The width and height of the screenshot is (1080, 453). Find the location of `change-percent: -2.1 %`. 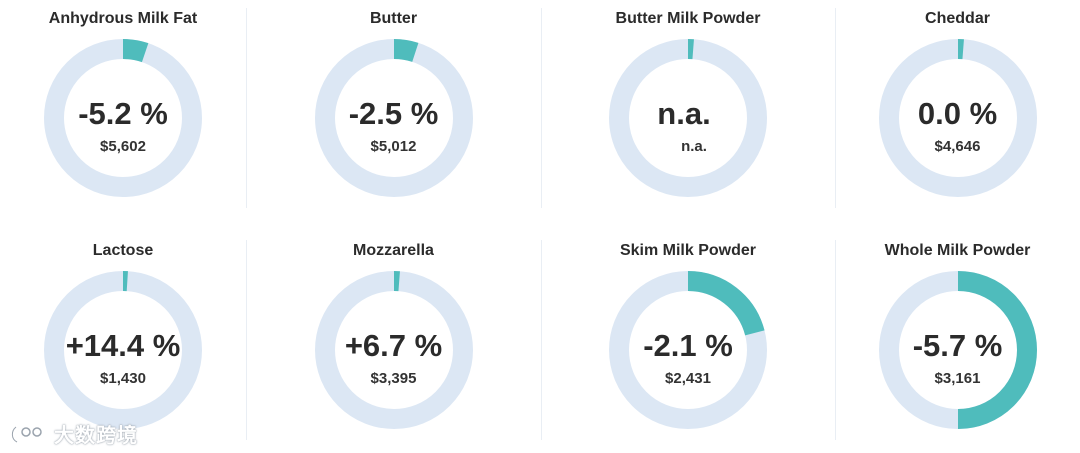

change-percent: -2.1 % is located at coordinates (688, 345).